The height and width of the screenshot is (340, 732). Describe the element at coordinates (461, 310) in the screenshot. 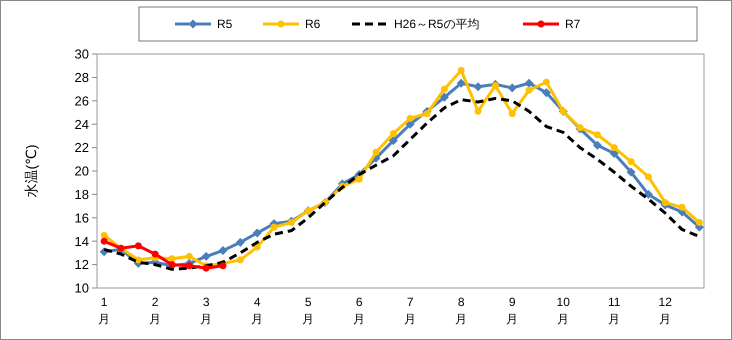

I see `x-tick-label: 8 月` at that location.